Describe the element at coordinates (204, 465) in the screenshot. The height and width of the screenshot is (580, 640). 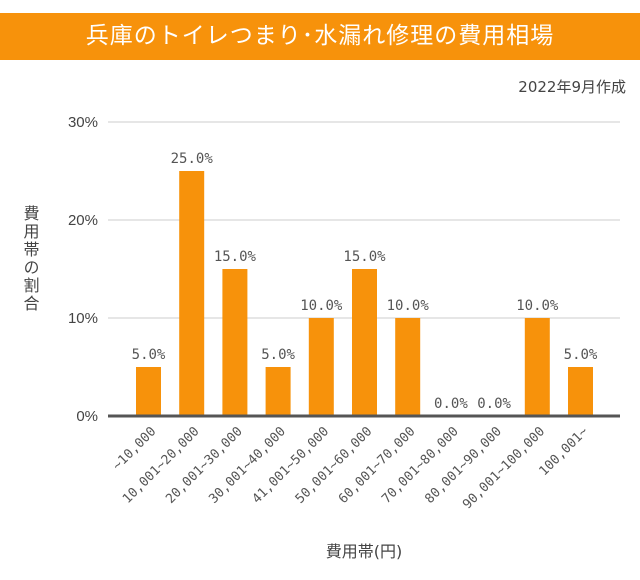
I see `x-tick-label: 20,001~30,000` at that location.